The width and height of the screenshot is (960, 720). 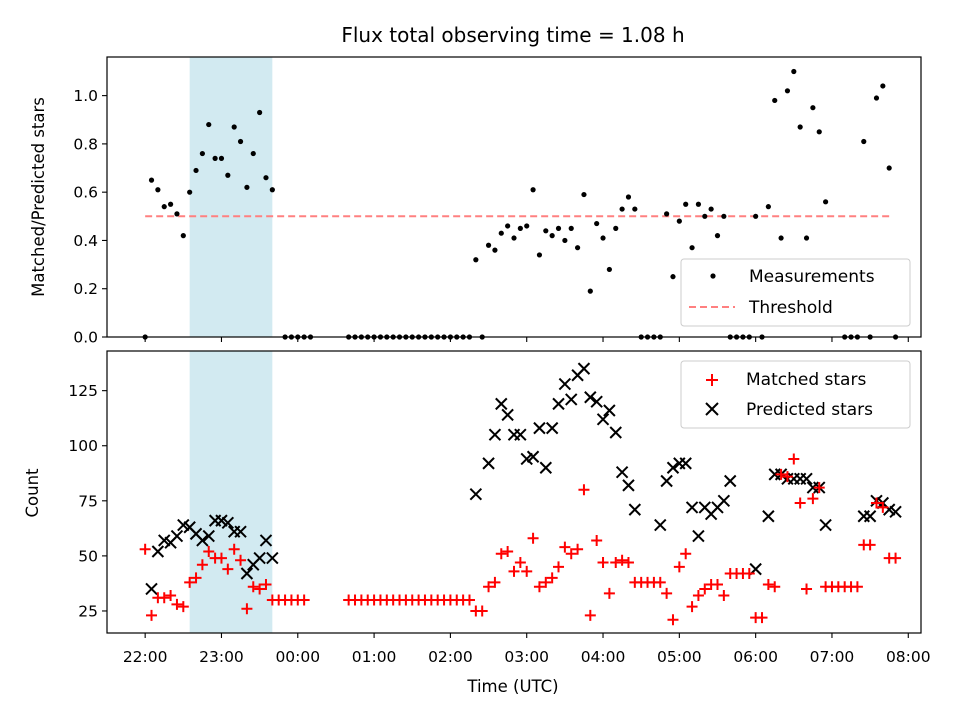 I want to click on x-tick-label: 22:00, so click(x=145, y=657).